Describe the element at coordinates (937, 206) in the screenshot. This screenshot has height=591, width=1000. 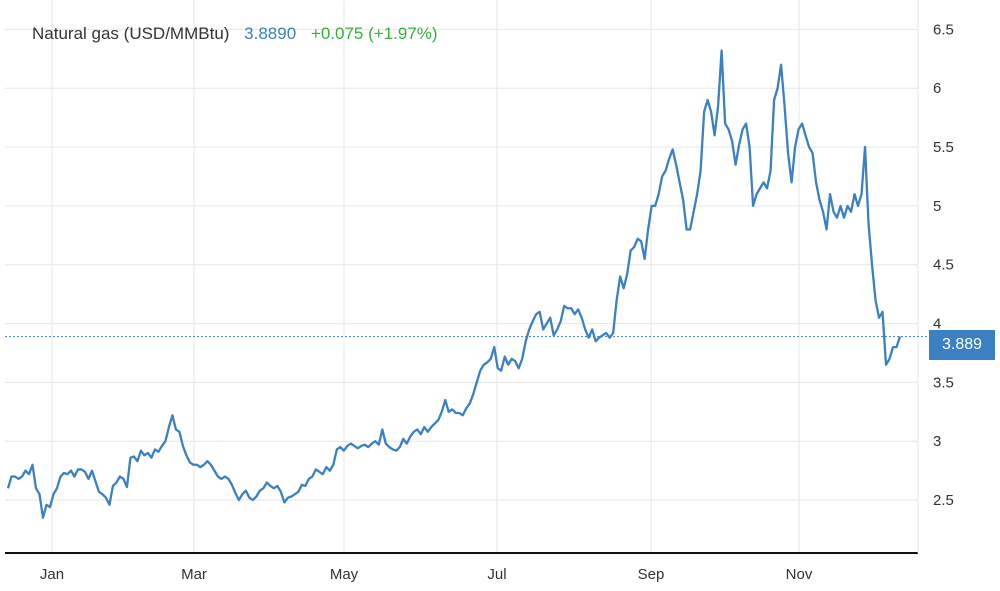
I see `y-tick-label: 5` at that location.